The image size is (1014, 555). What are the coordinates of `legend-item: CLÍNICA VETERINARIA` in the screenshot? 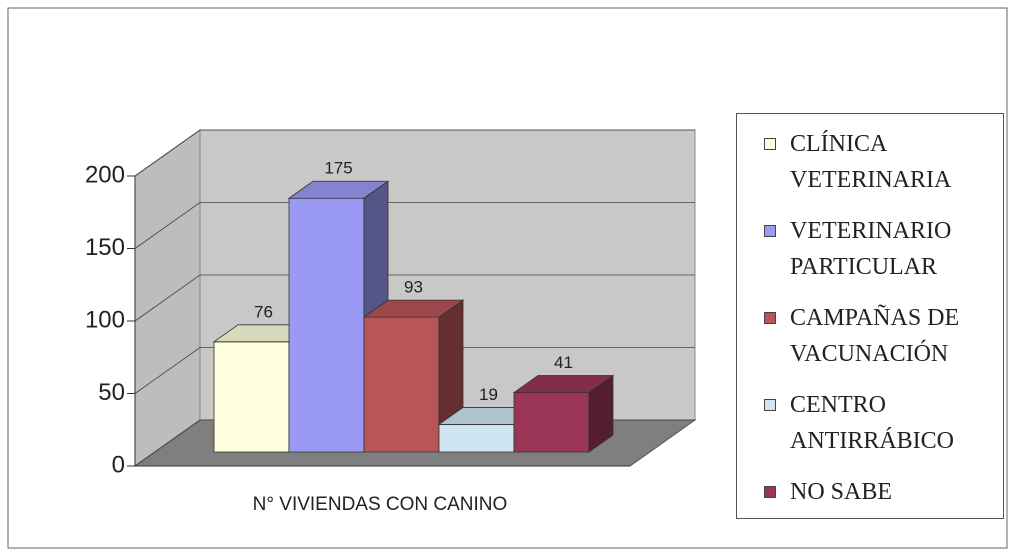 It's located at (873, 162).